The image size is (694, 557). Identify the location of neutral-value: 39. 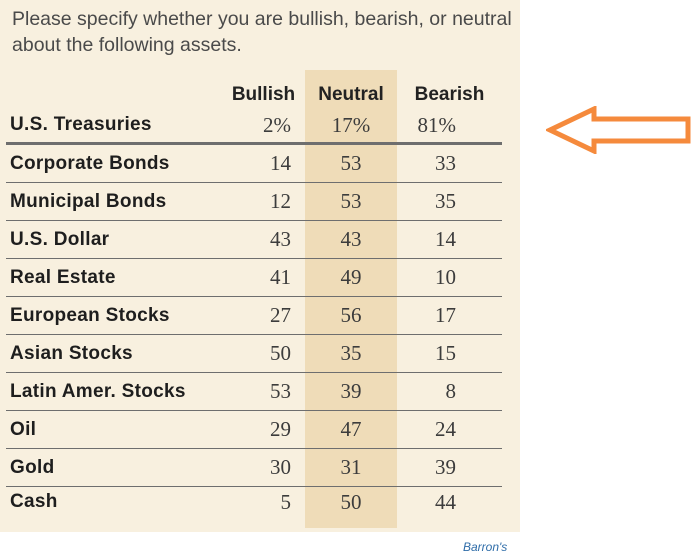
(351, 391).